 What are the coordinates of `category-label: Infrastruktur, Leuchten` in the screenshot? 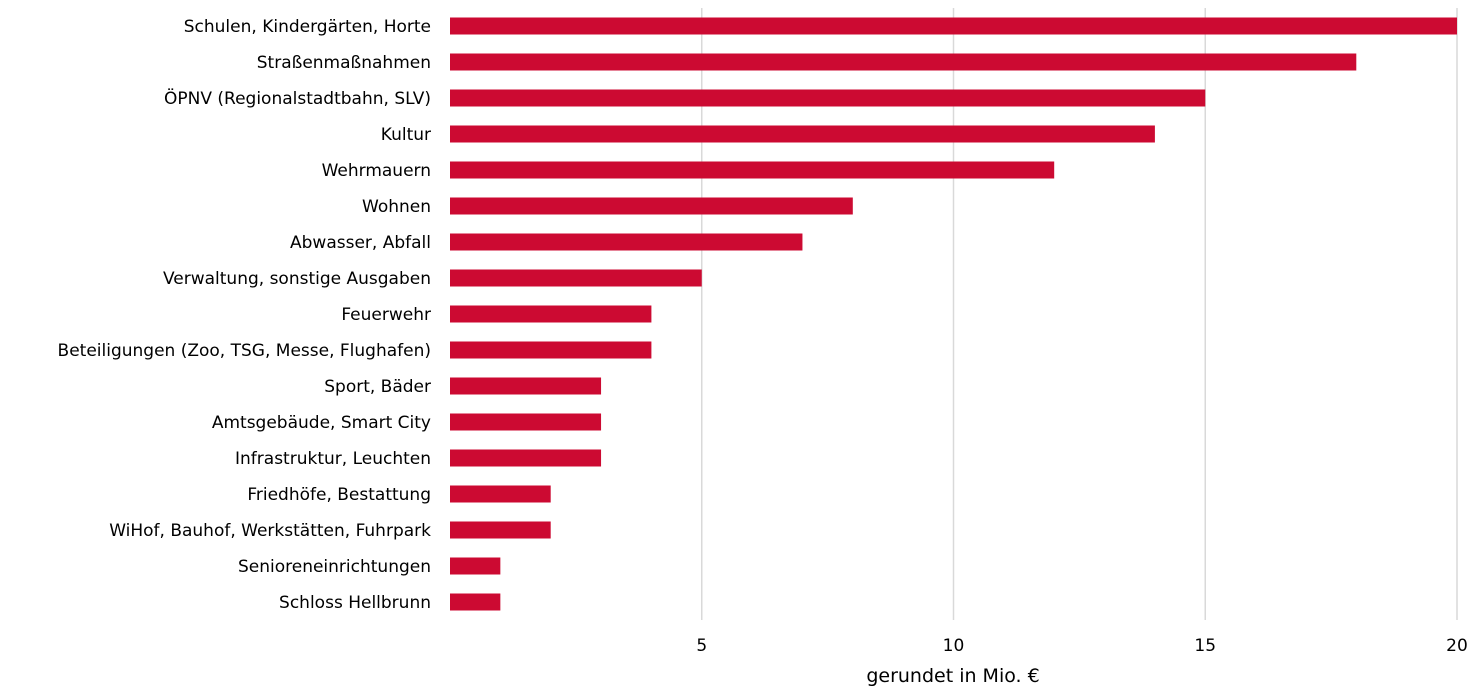 It's located at (333, 459).